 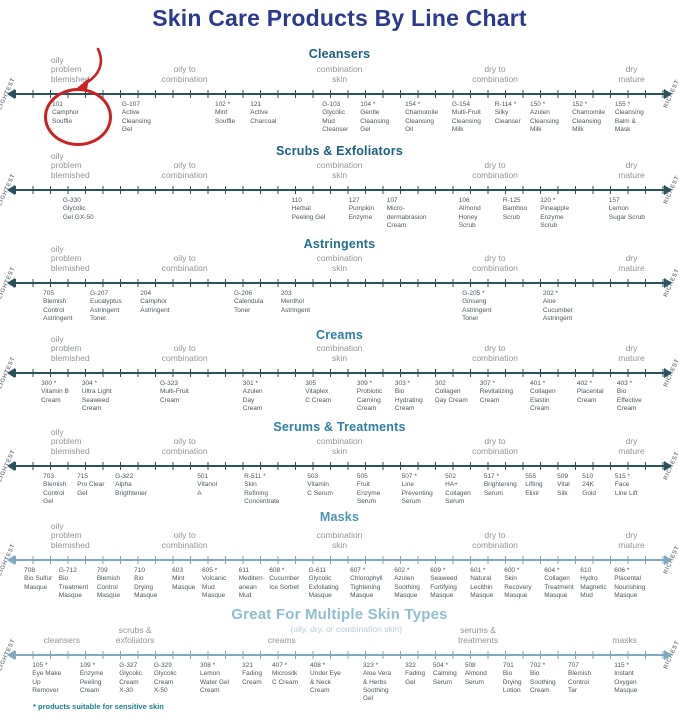 I want to click on product-item: 202 * Aloe Cucumber Astringent, so click(x=568, y=306).